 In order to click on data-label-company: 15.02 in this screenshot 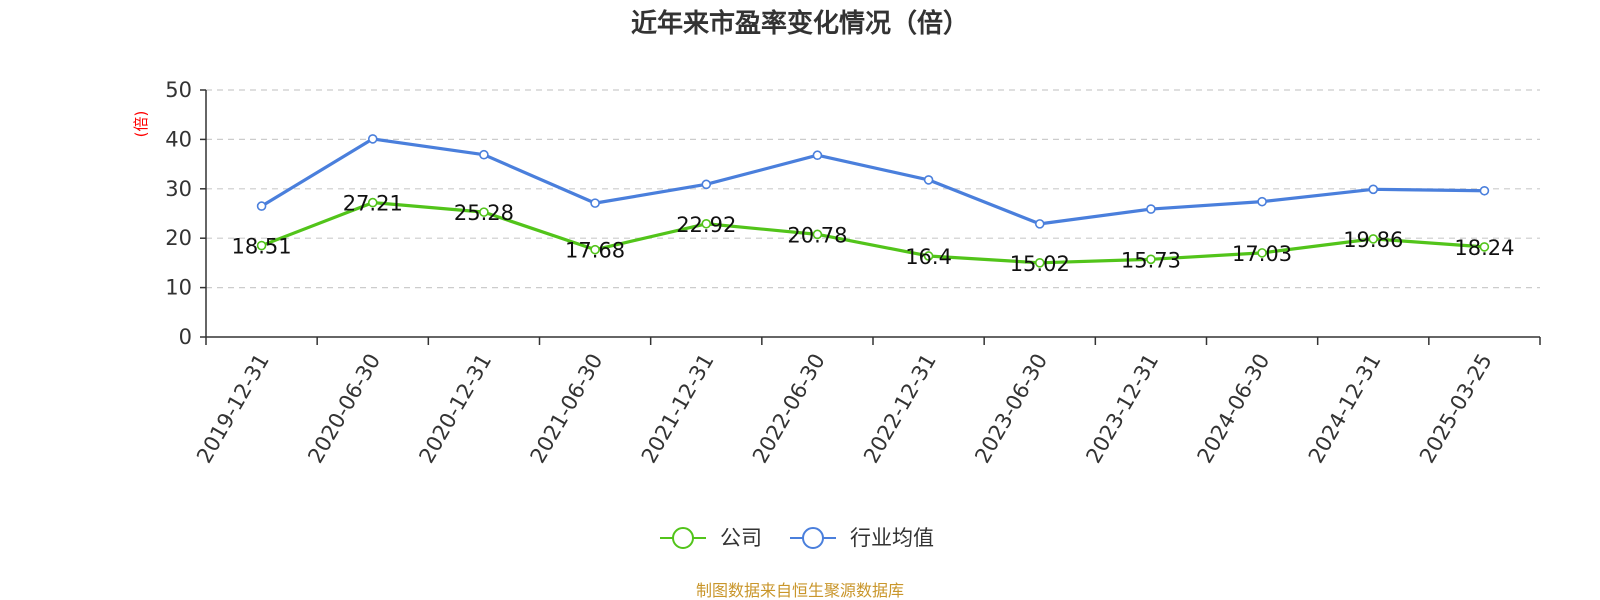, I will do `click(1040, 264)`.